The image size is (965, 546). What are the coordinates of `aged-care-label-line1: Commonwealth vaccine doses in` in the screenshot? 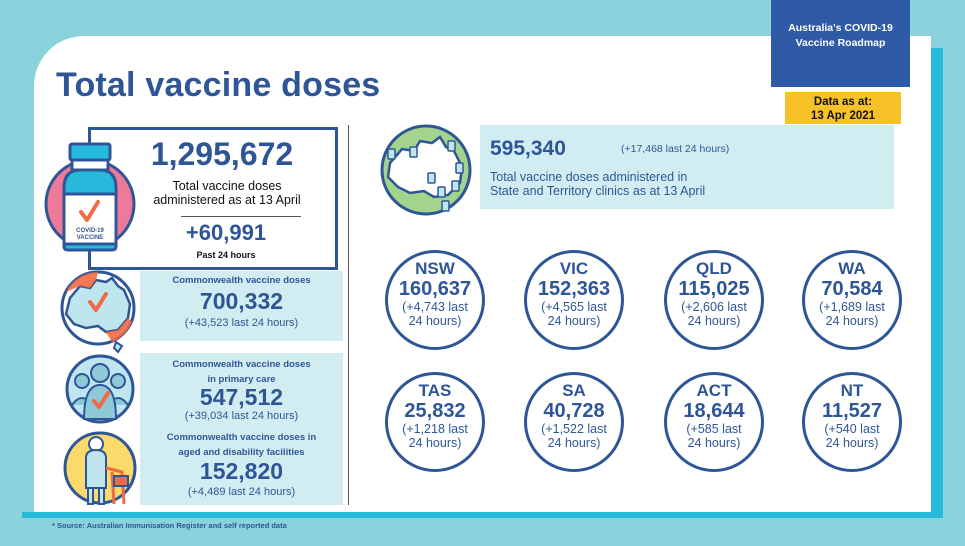 It's located at (241, 437).